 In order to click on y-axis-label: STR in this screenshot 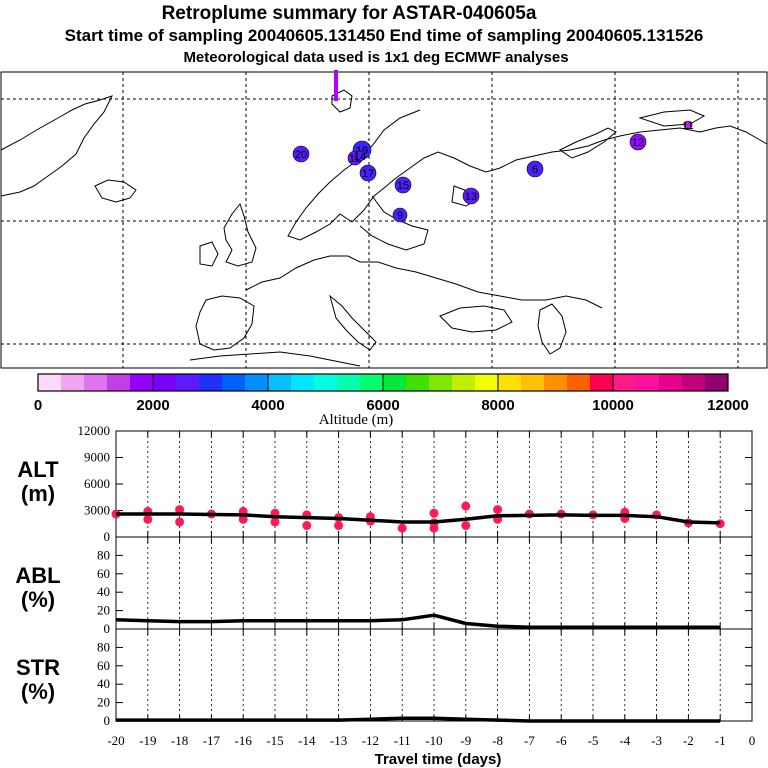, I will do `click(38, 667)`.